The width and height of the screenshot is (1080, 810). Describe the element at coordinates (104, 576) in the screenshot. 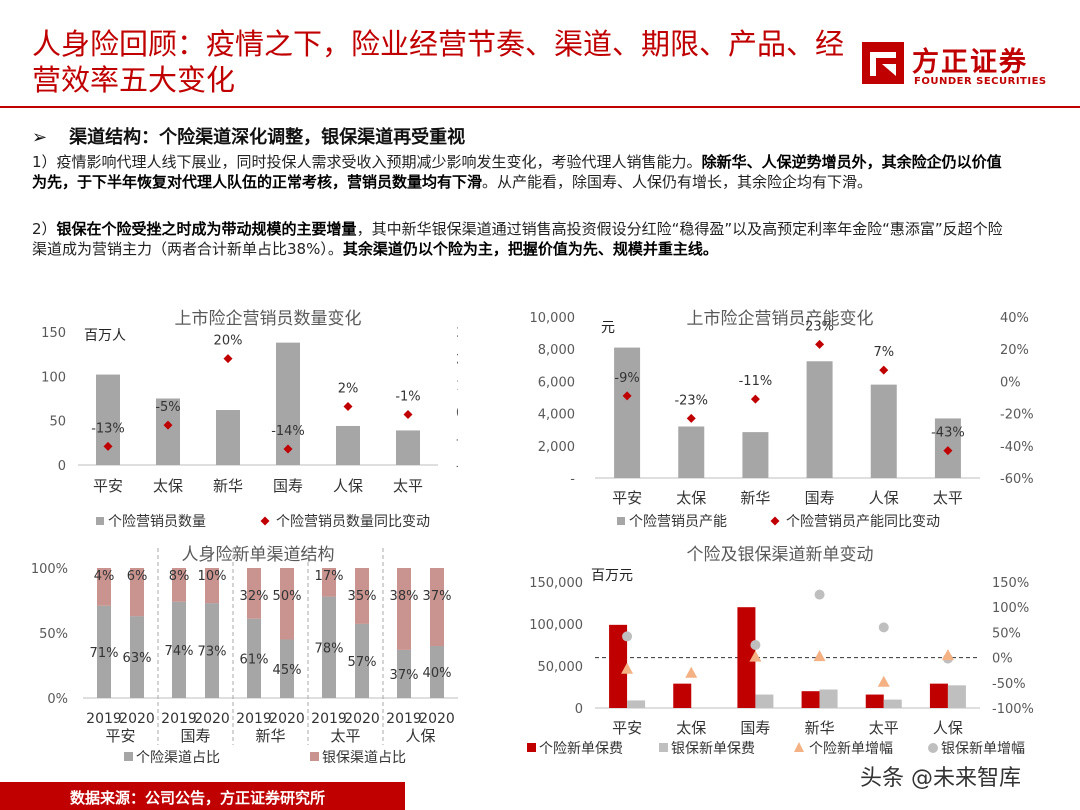

I see `data-label: 4%` at that location.